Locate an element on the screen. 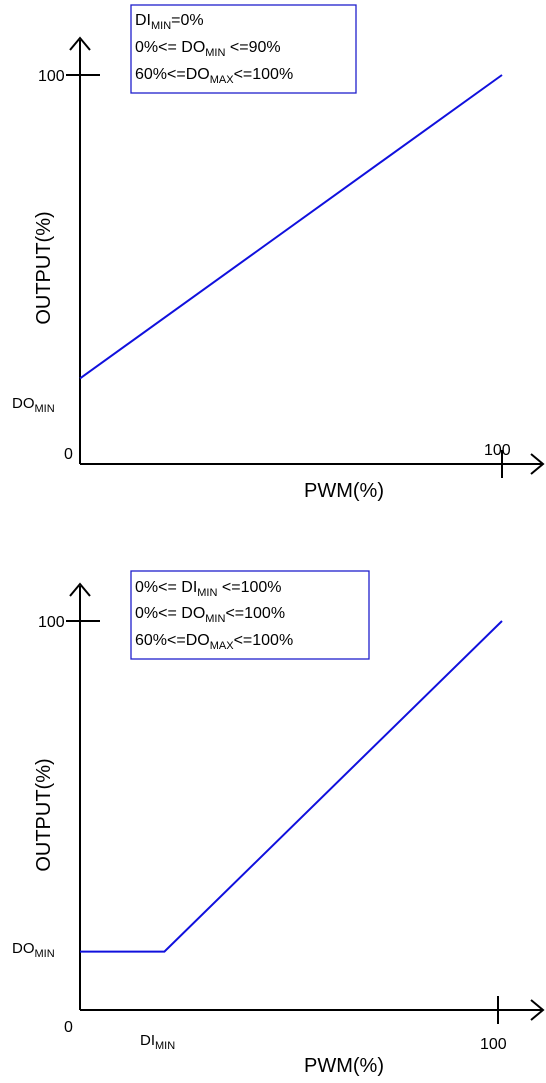  x-tick-label-100-bottom: 100 is located at coordinates (493, 1044).